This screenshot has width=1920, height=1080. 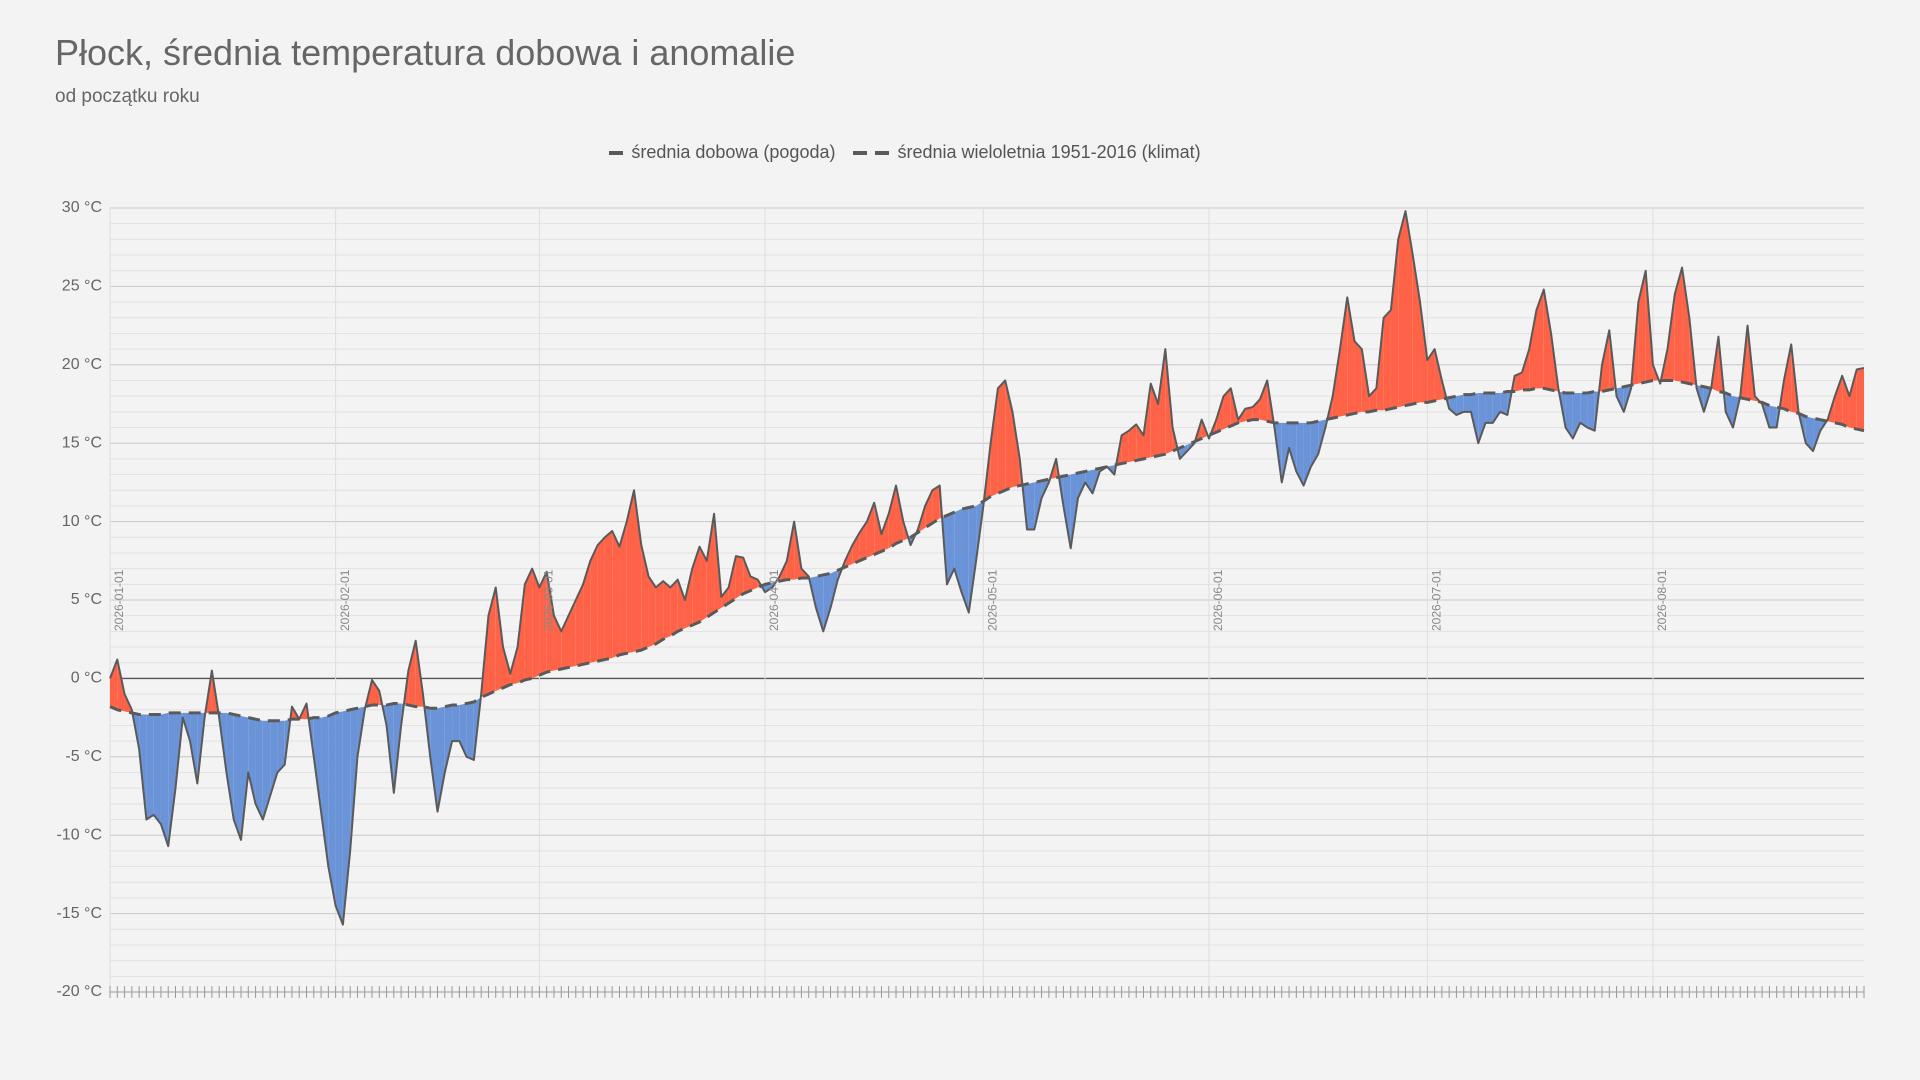 I want to click on legend-label: średnia wieloletnia 1951-2016 (klimat), so click(x=1049, y=152).